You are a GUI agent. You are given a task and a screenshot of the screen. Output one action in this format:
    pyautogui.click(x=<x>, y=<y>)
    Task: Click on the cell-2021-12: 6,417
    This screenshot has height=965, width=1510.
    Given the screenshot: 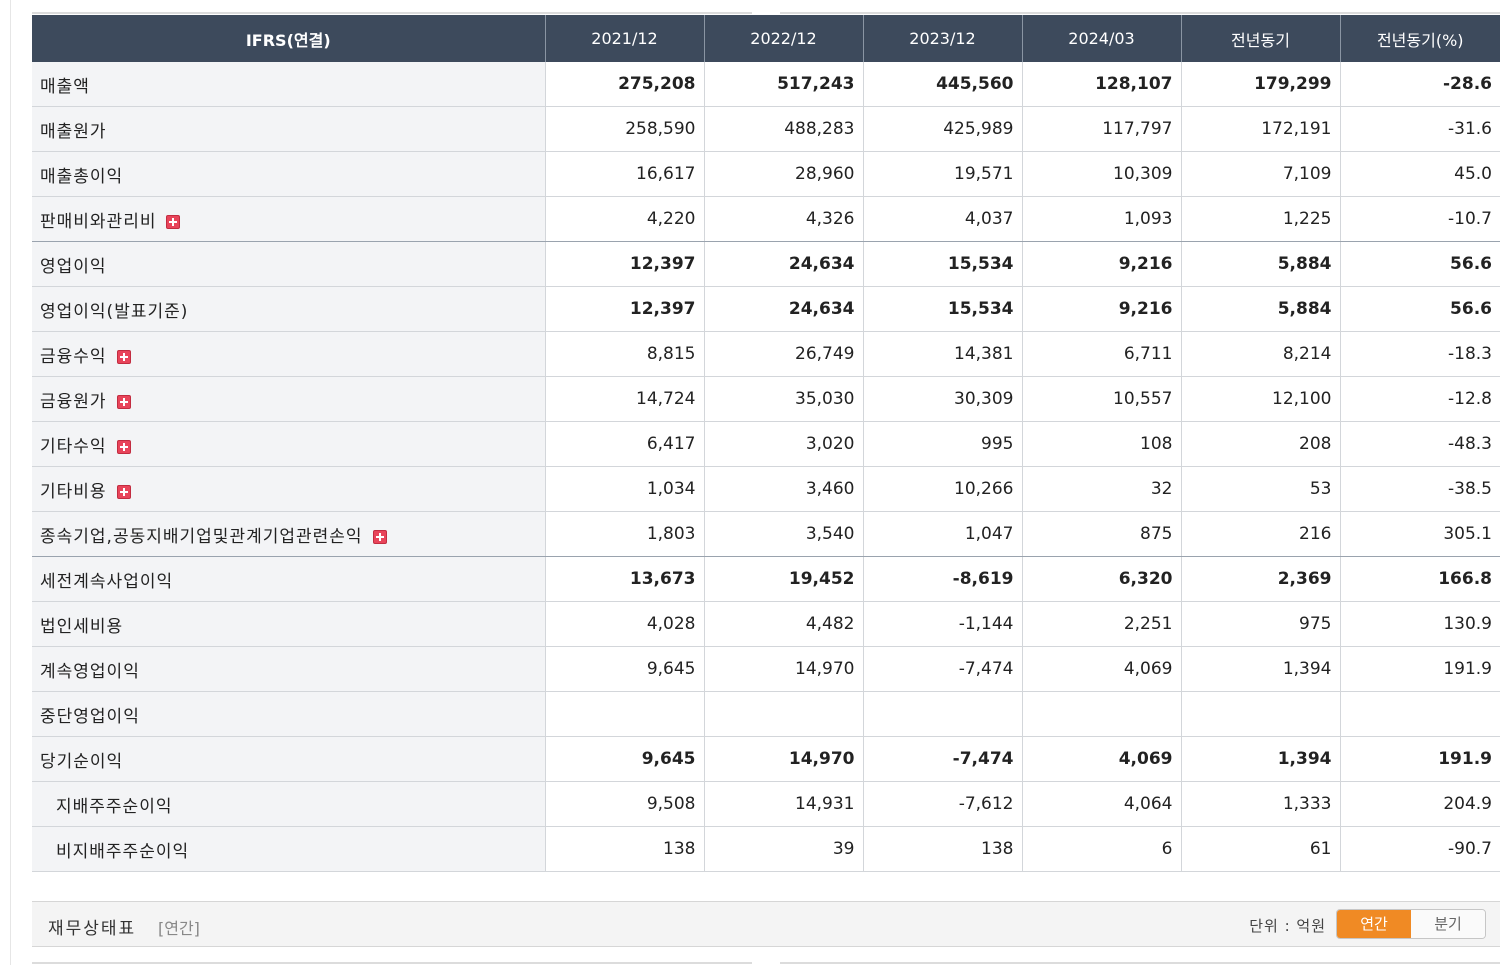 What is the action you would take?
    pyautogui.click(x=624, y=444)
    